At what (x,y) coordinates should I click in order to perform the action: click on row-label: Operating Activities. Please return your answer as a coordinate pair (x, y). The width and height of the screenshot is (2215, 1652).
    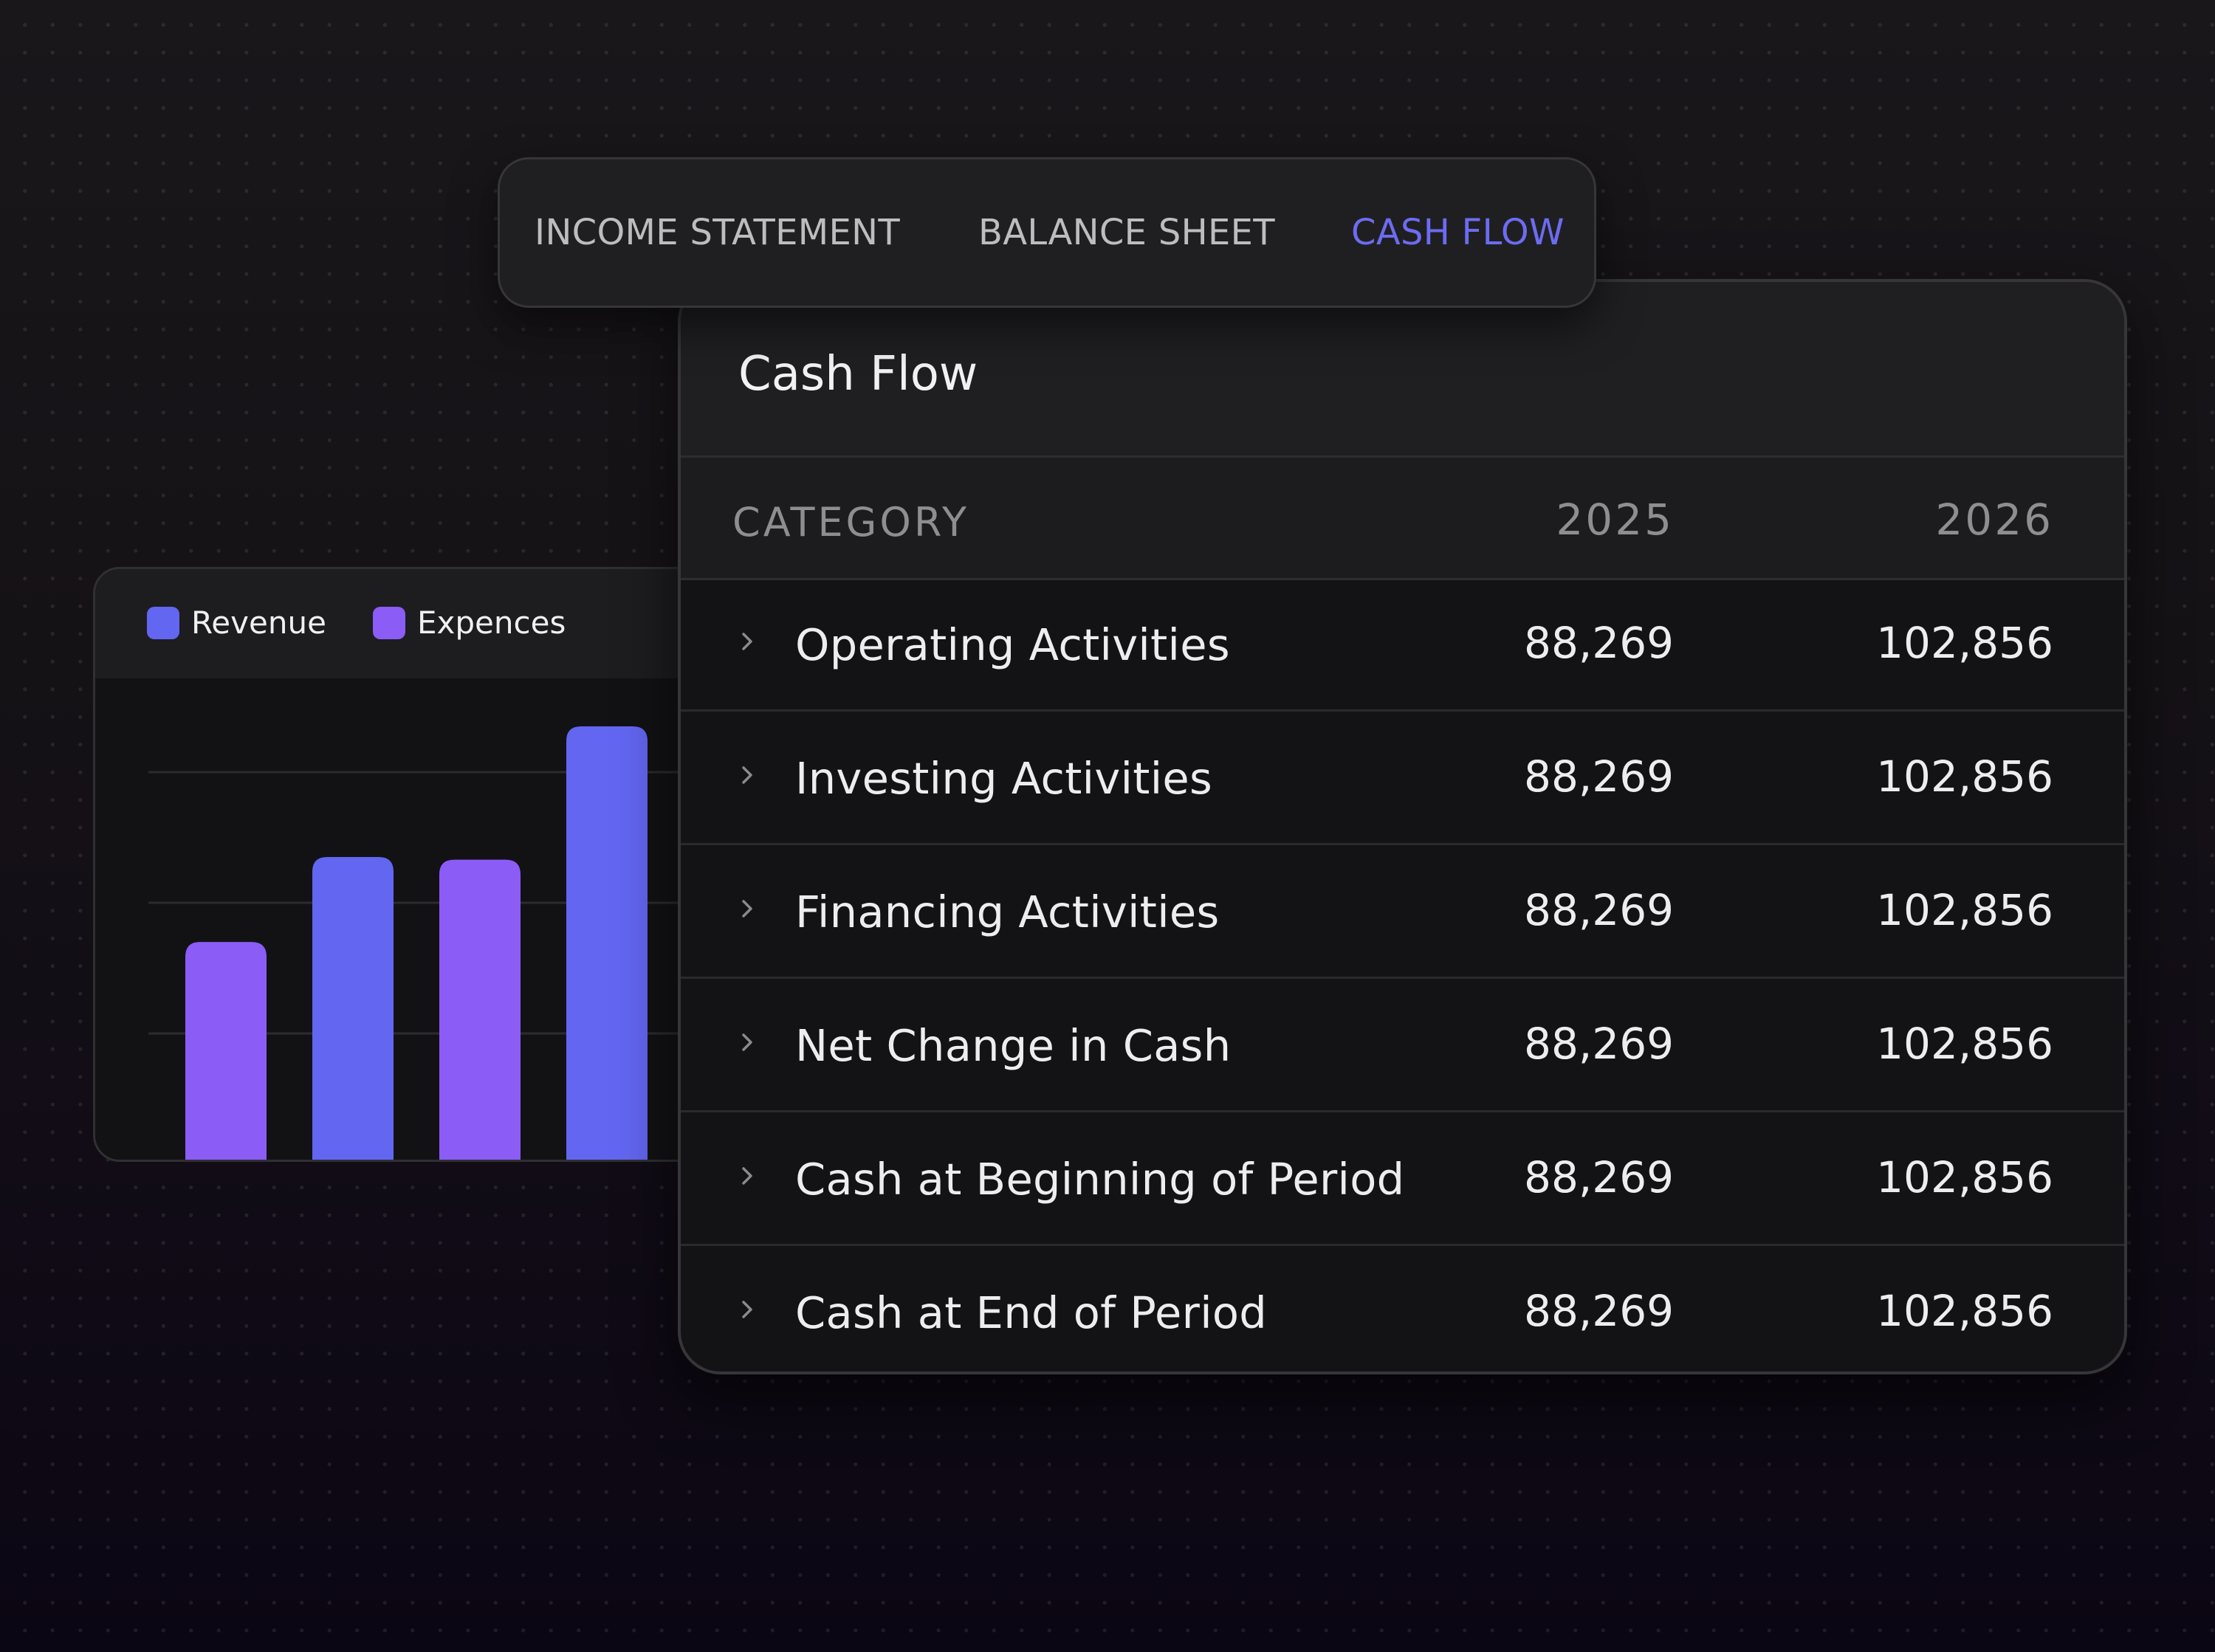
    Looking at the image, I should click on (1012, 644).